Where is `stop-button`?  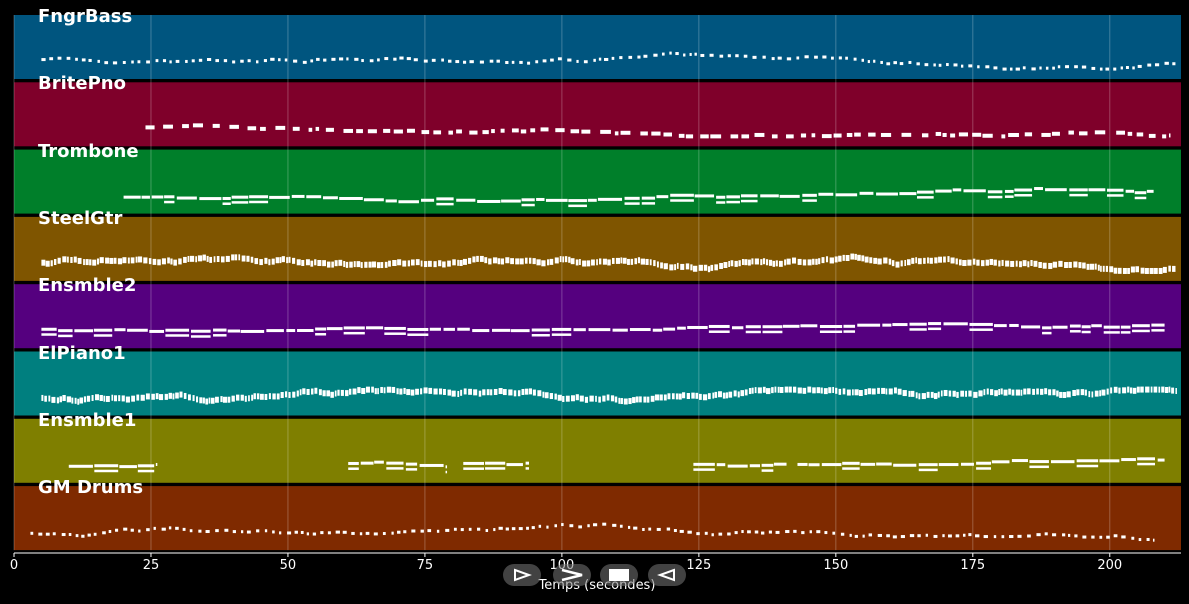 stop-button is located at coordinates (619, 575).